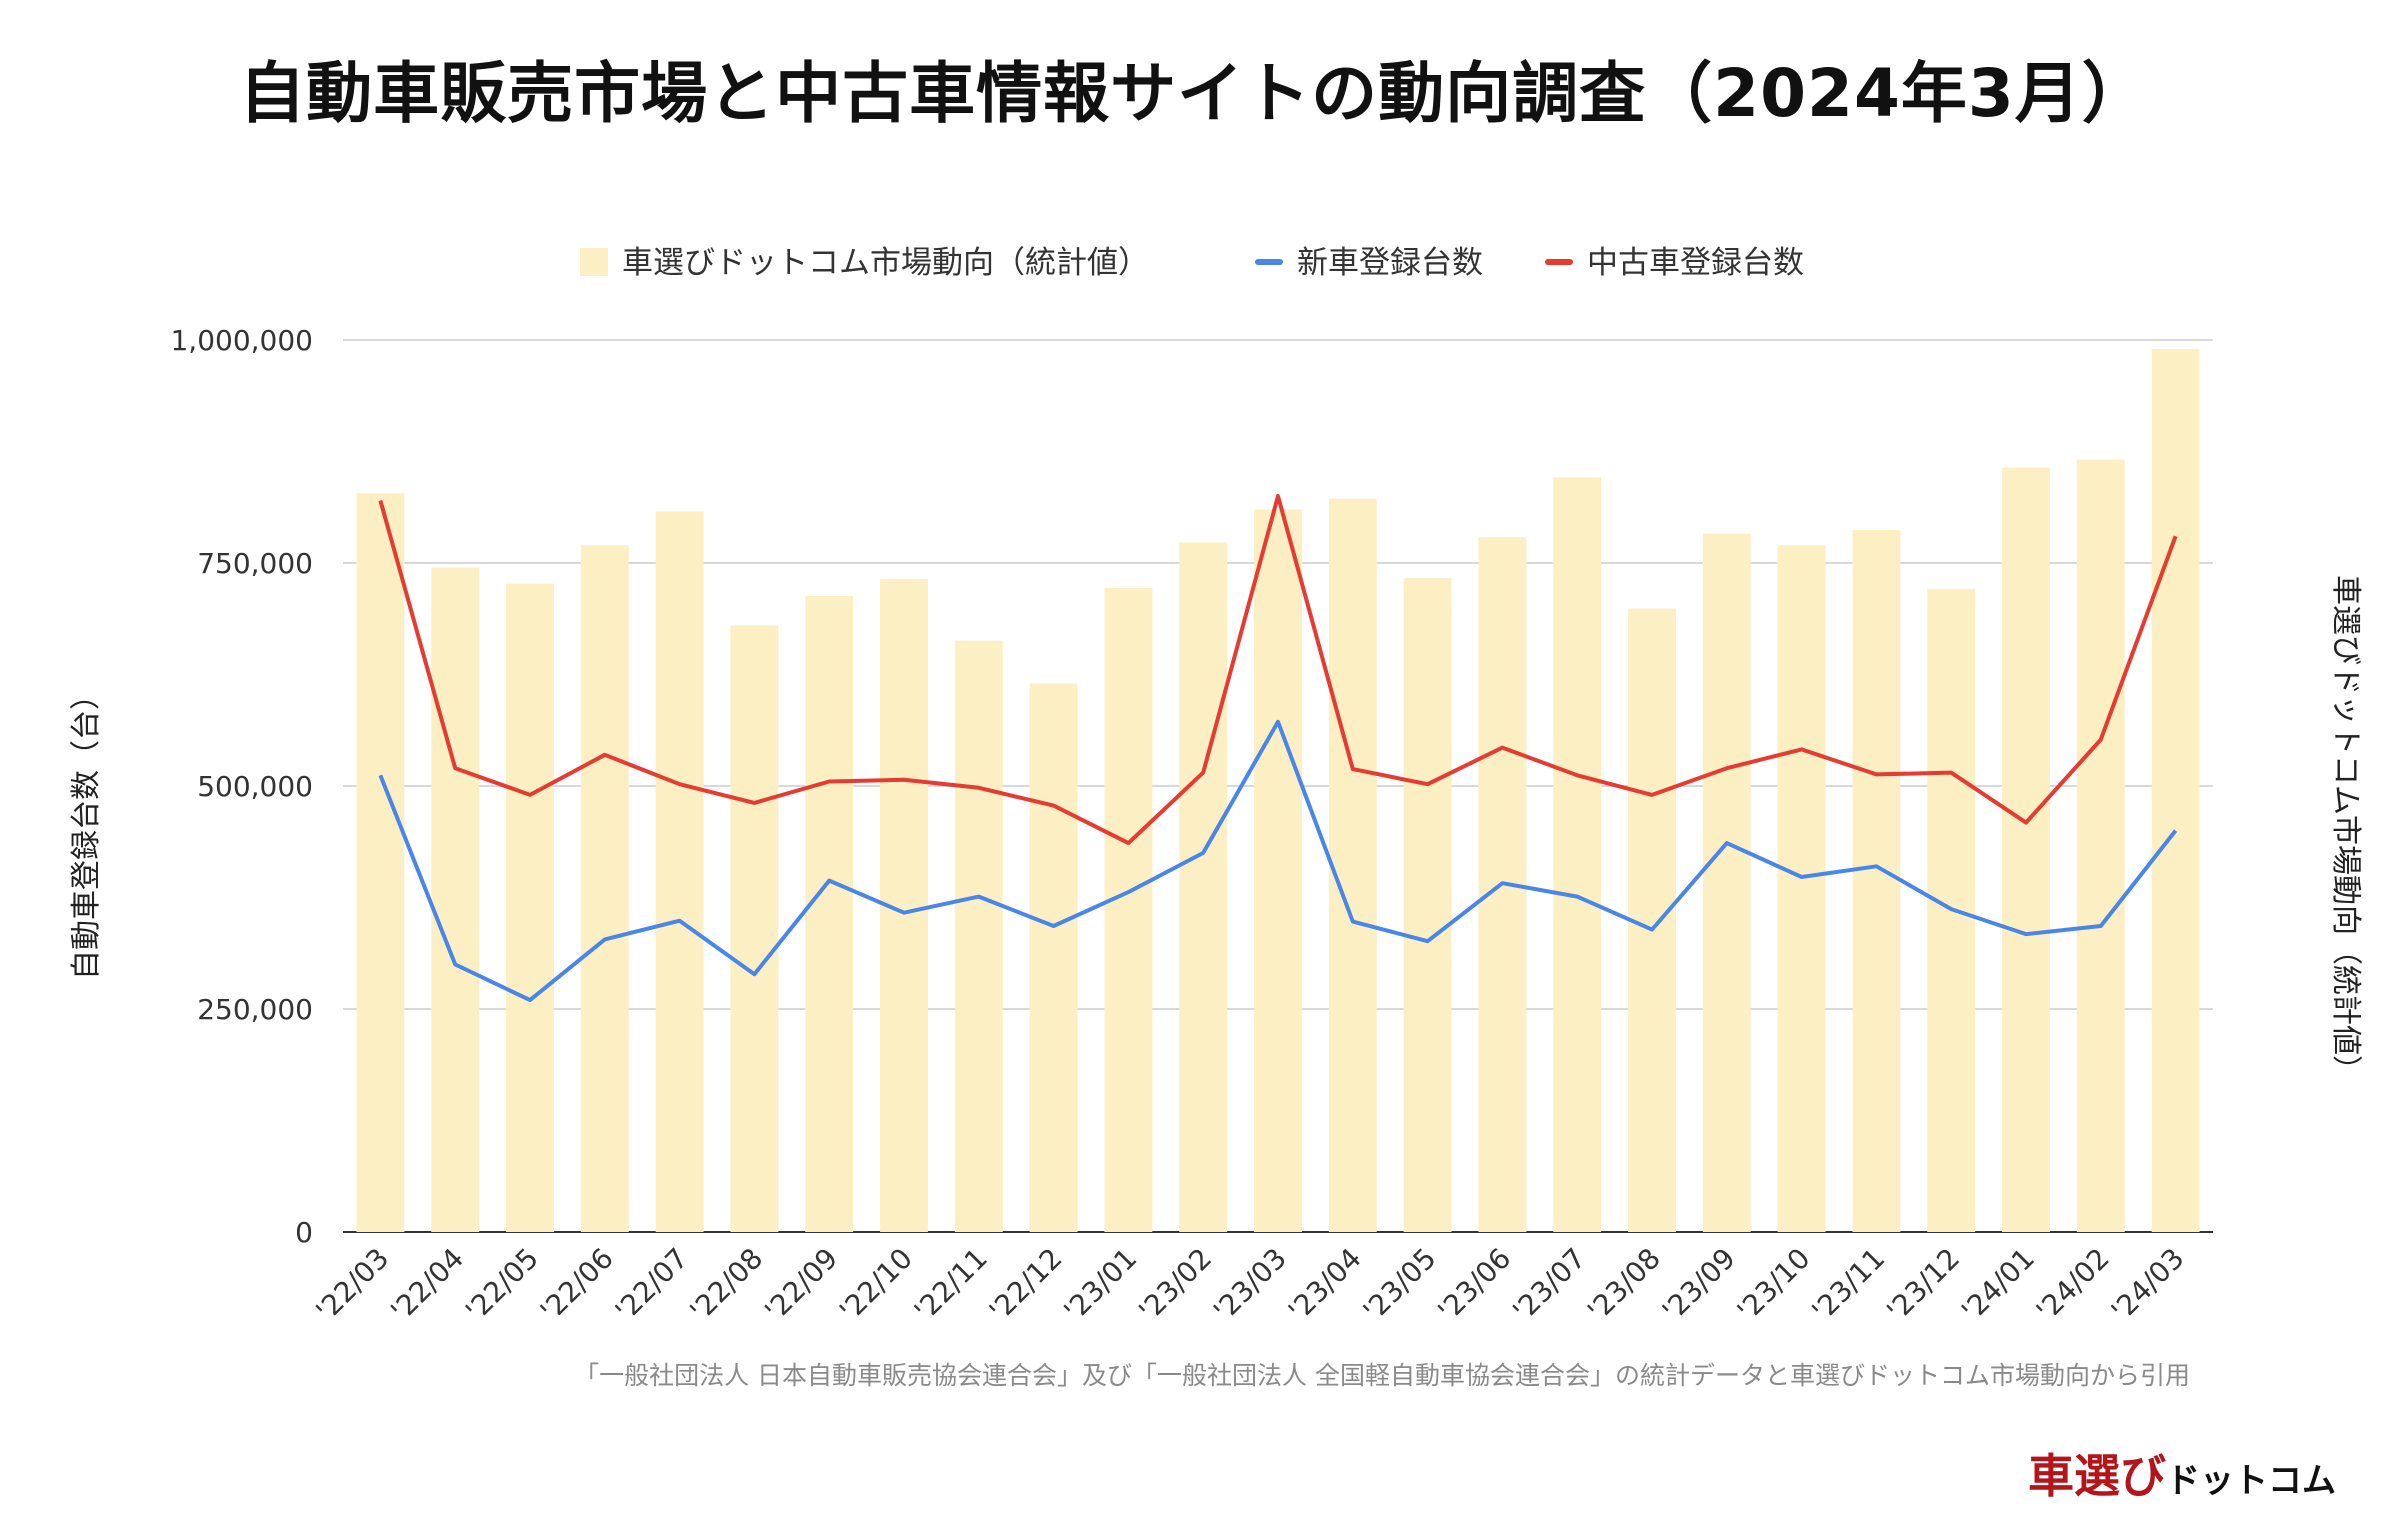 This screenshot has height=1516, width=2388. Describe the element at coordinates (652, 1285) in the screenshot. I see `x-tick-label: '22/07` at that location.